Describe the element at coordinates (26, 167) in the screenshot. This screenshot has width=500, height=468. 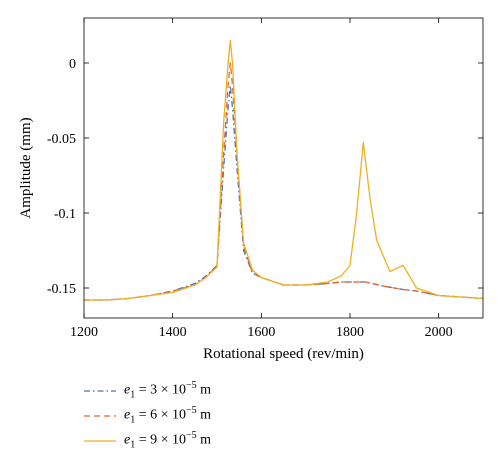
I see `y-axis-title: Amplitude (mm)` at that location.